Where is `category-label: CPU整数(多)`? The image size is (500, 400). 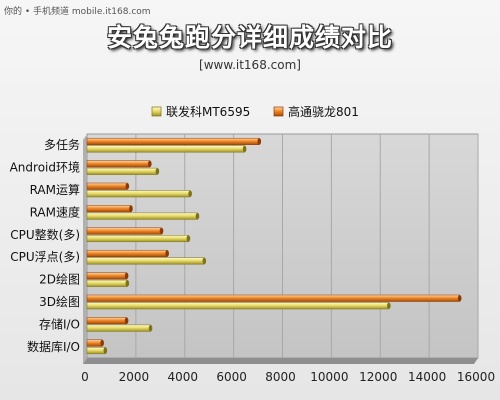
category-label: CPU整数(多) is located at coordinates (45, 234).